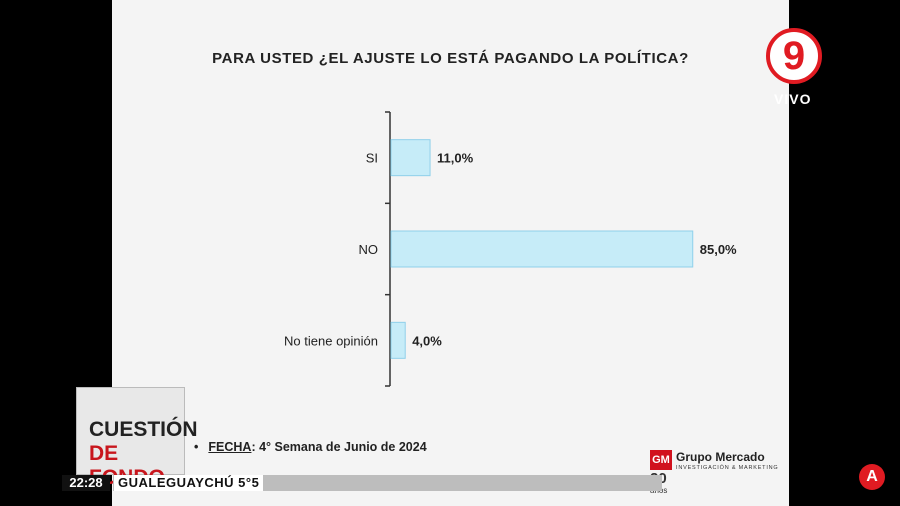 This screenshot has width=900, height=506. Describe the element at coordinates (718, 249) in the screenshot. I see `value-label: 85,0%` at that location.